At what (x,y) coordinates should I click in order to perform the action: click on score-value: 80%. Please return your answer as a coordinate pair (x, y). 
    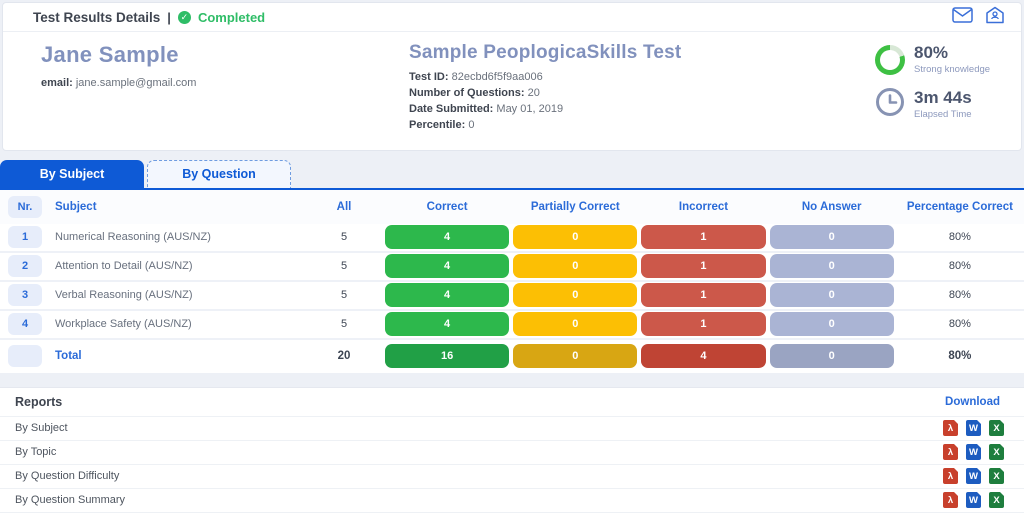
    Looking at the image, I should click on (931, 52).